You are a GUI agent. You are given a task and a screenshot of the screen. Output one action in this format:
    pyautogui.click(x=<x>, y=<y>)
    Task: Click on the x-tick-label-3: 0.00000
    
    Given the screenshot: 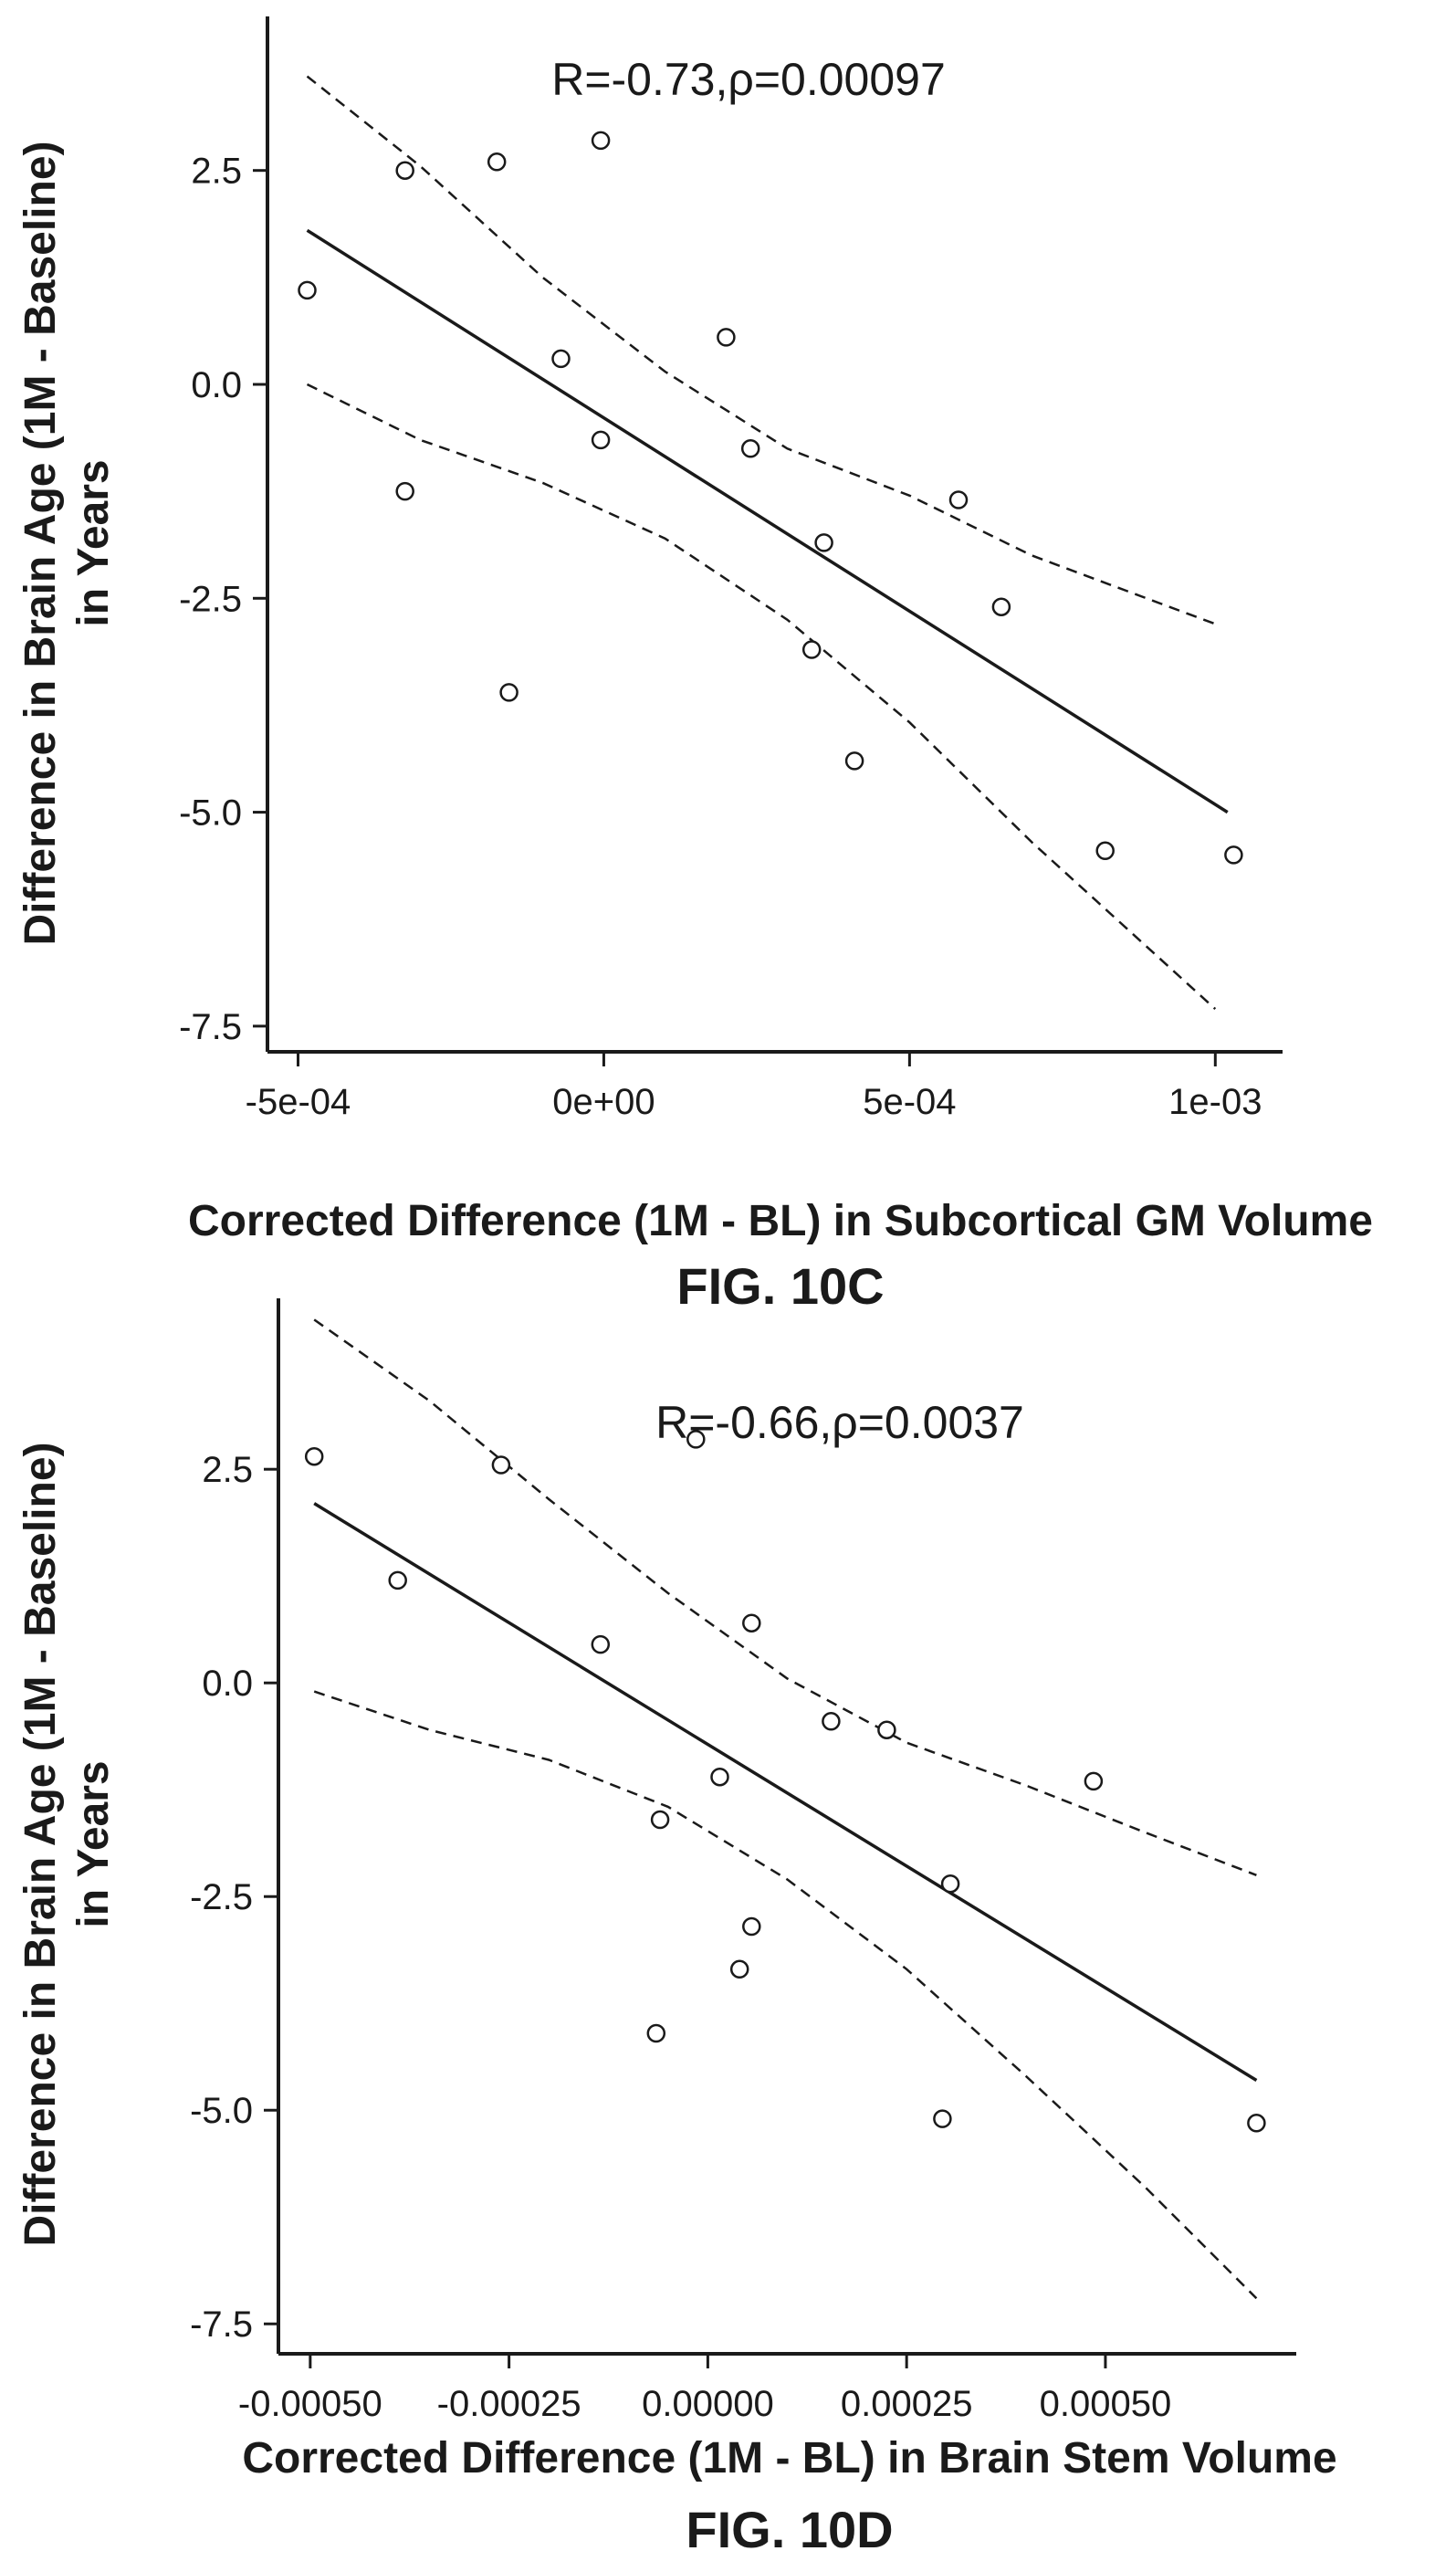 What is the action you would take?
    pyautogui.click(x=708, y=2404)
    